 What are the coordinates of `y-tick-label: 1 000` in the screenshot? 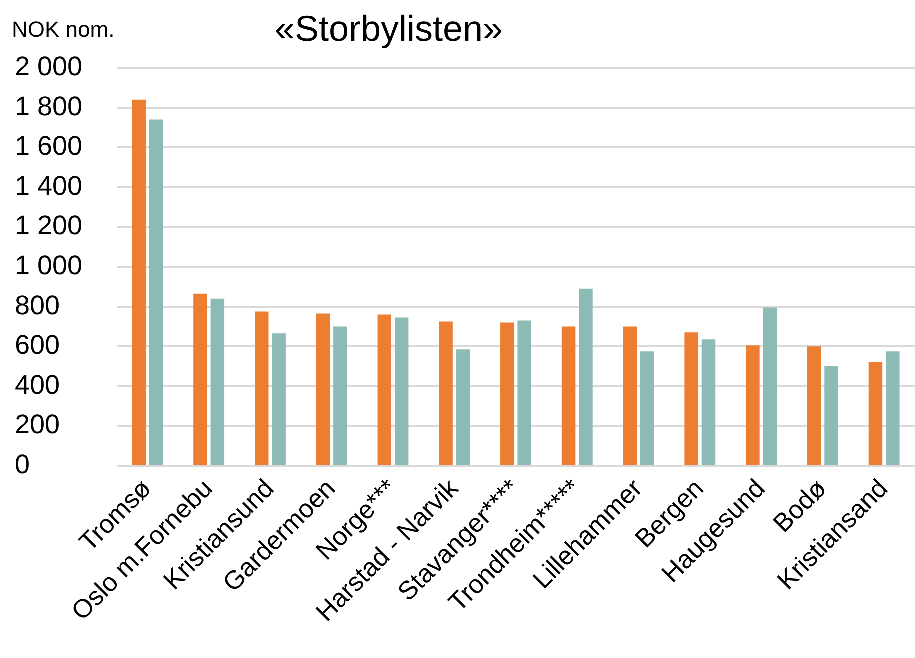 It's located at (49, 265).